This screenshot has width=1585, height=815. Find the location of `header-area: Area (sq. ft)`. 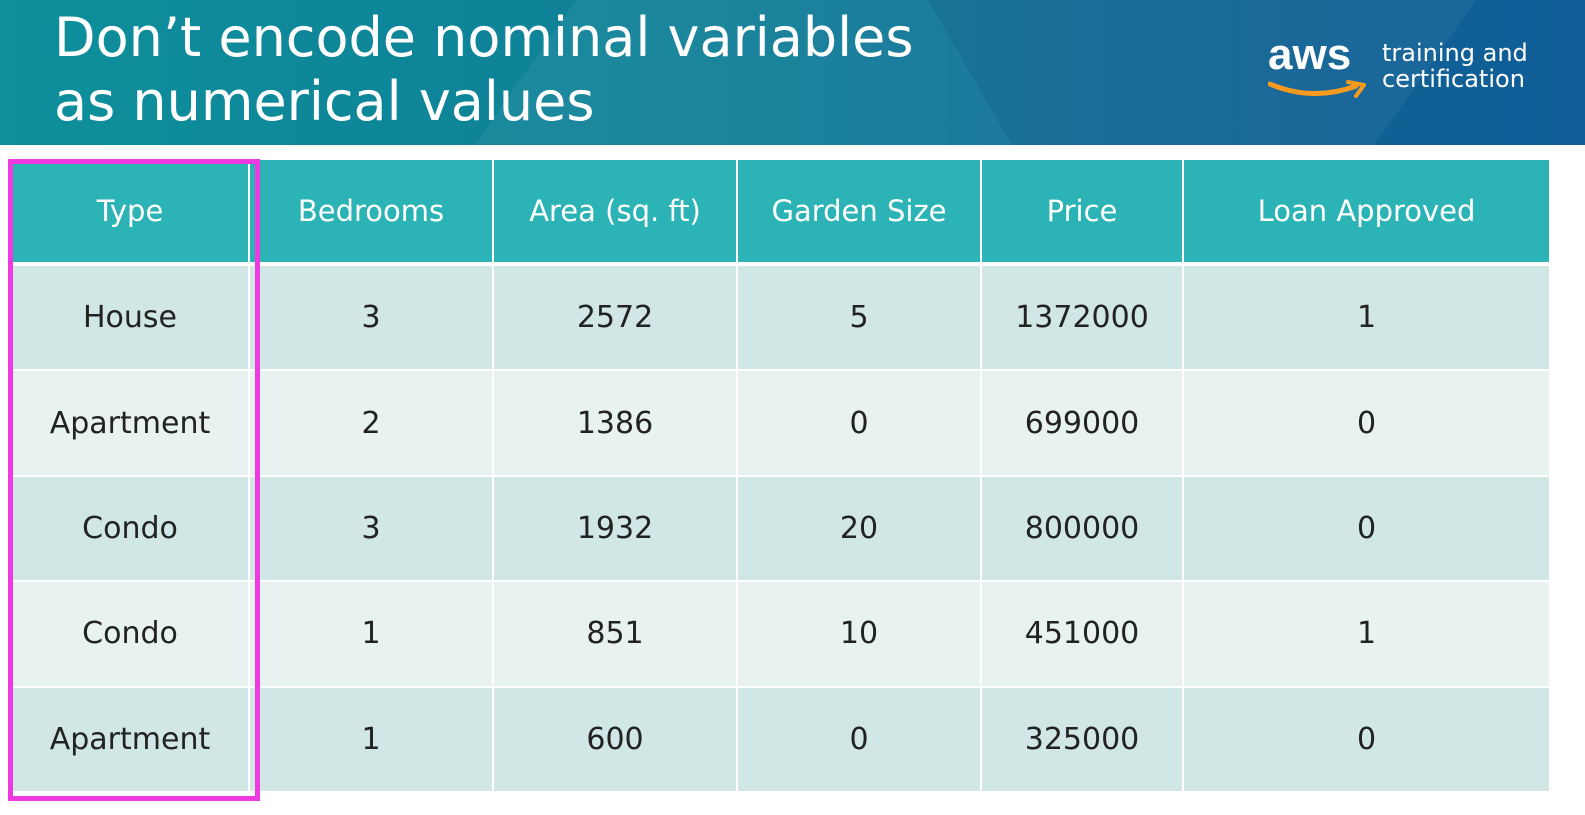

header-area: Area (sq. ft) is located at coordinates (616, 213).